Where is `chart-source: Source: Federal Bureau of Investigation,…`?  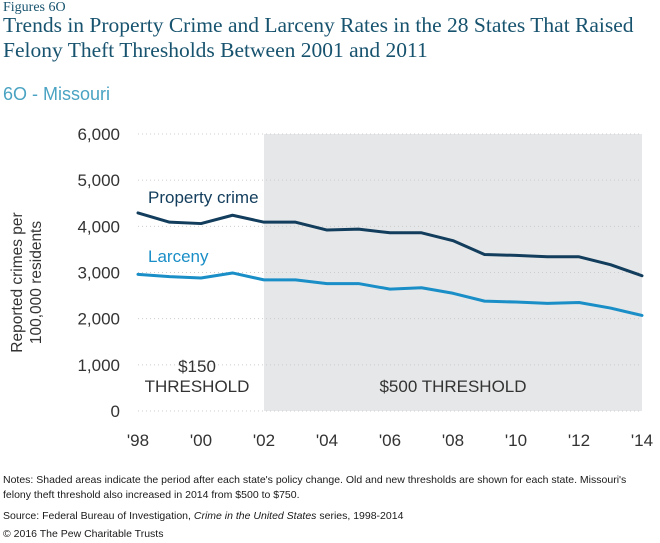 chart-source: Source: Federal Bureau of Investigation,… is located at coordinates (203, 516).